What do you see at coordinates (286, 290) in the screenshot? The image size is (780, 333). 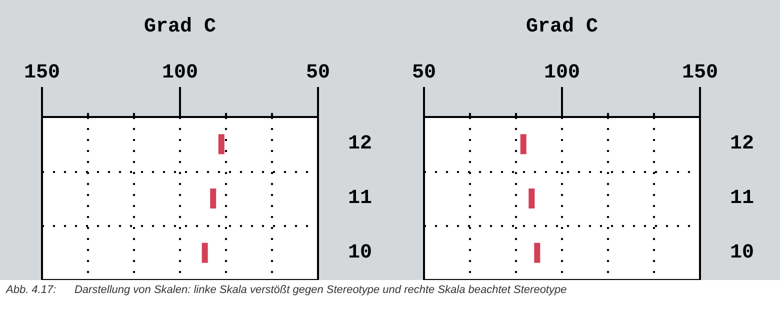 I see `caption: Abb. 4.17: Darstellung von Skalen: linke Skala verstößt gegen Stereotype und rechte Skala beachtet Stereotype` at bounding box center [286, 290].